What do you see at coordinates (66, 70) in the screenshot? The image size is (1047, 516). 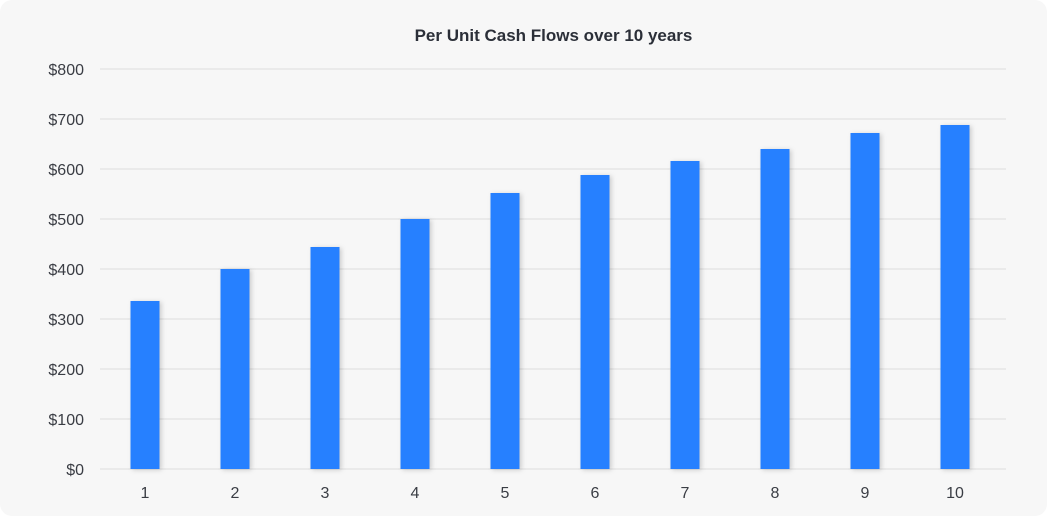 I see `y-tick-label: $800` at bounding box center [66, 70].